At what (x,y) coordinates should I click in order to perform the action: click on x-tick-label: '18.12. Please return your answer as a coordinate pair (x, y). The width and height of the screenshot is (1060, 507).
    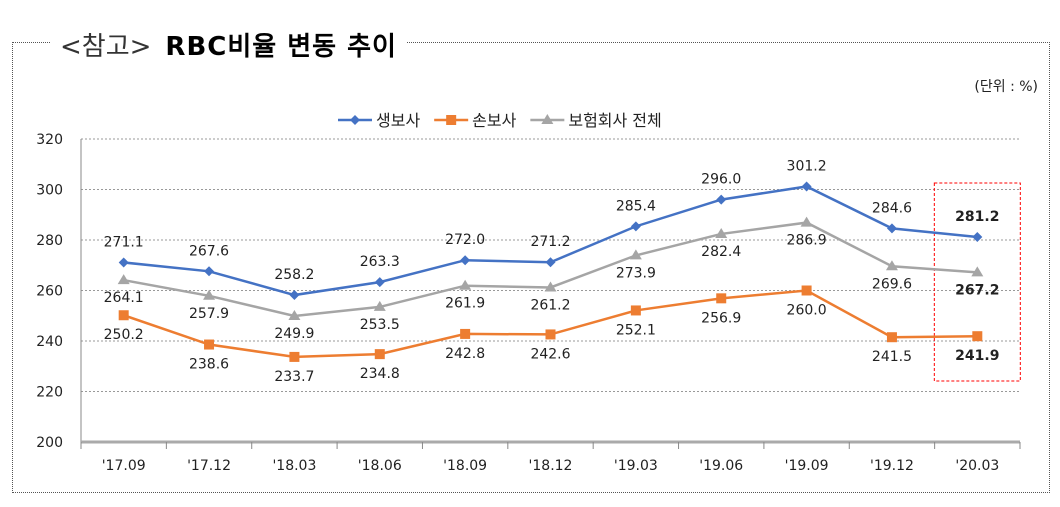
    Looking at the image, I should click on (551, 466).